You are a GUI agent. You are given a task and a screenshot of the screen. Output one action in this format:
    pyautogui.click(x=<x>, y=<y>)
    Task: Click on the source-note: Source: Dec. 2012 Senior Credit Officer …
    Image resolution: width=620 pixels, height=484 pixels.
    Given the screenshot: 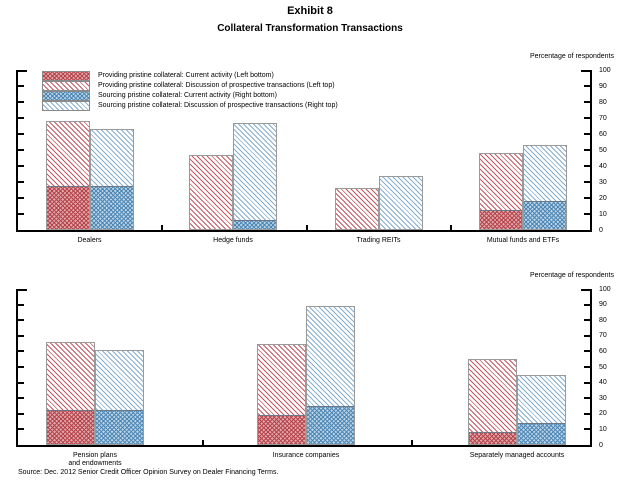 What is the action you would take?
    pyautogui.click(x=148, y=472)
    